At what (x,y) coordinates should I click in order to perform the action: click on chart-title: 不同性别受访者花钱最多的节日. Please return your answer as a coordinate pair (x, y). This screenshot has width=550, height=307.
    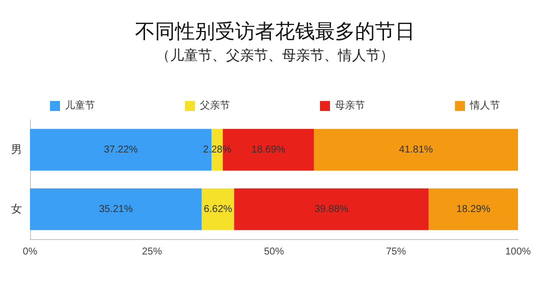
    Looking at the image, I should click on (275, 31).